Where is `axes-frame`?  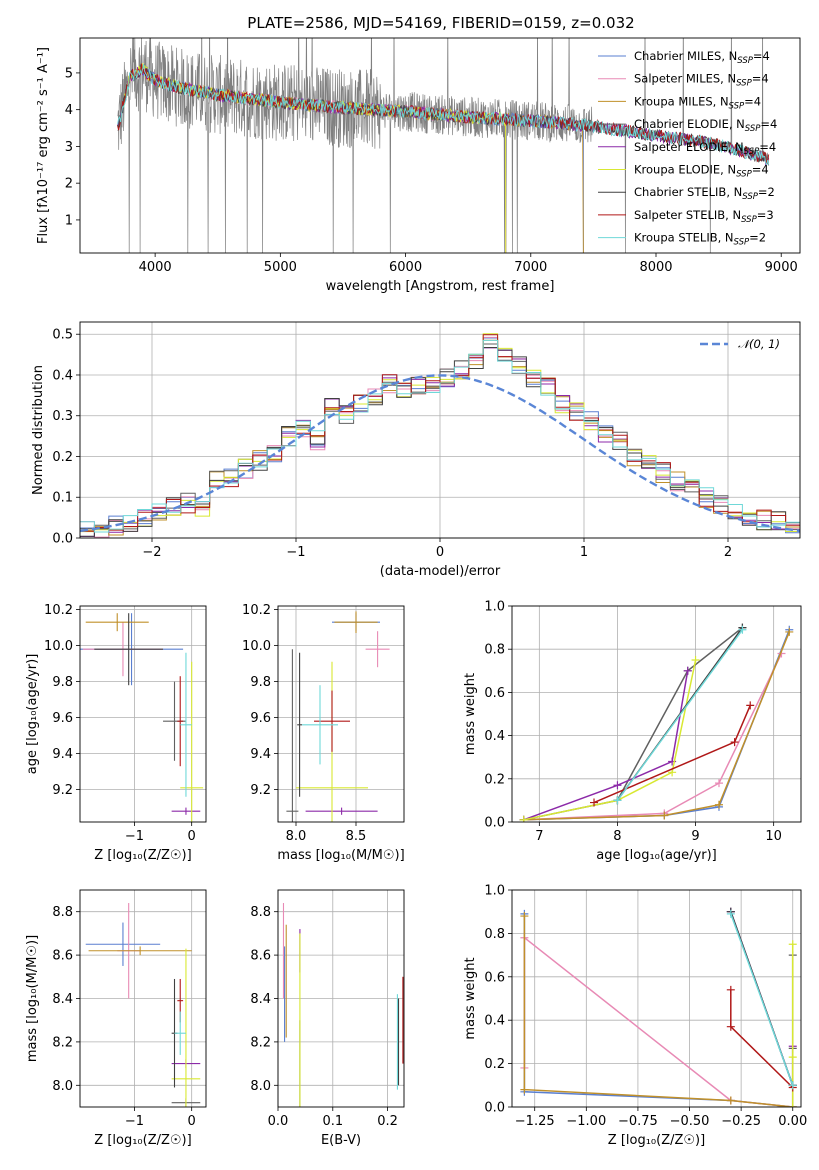
axes-frame is located at coordinates (656, 714).